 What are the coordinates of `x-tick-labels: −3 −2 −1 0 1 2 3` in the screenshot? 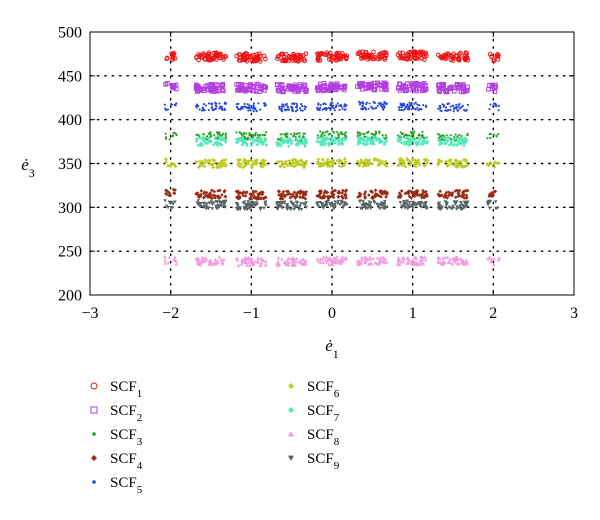 It's located at (329, 313).